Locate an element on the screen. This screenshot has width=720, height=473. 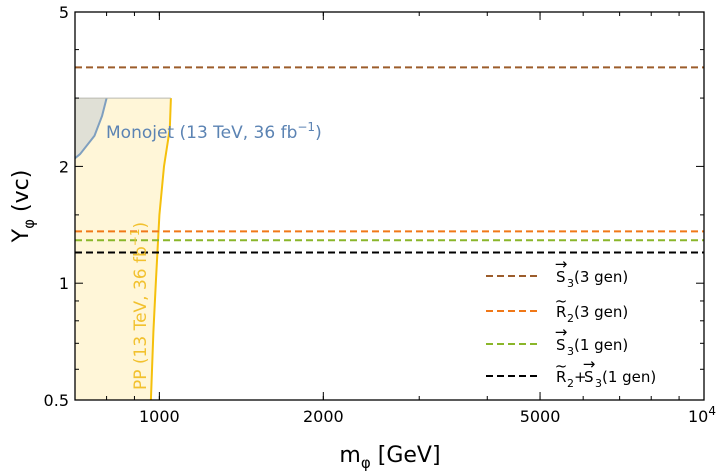
legend-suffix-2: (3 gen) is located at coordinates (601, 312).